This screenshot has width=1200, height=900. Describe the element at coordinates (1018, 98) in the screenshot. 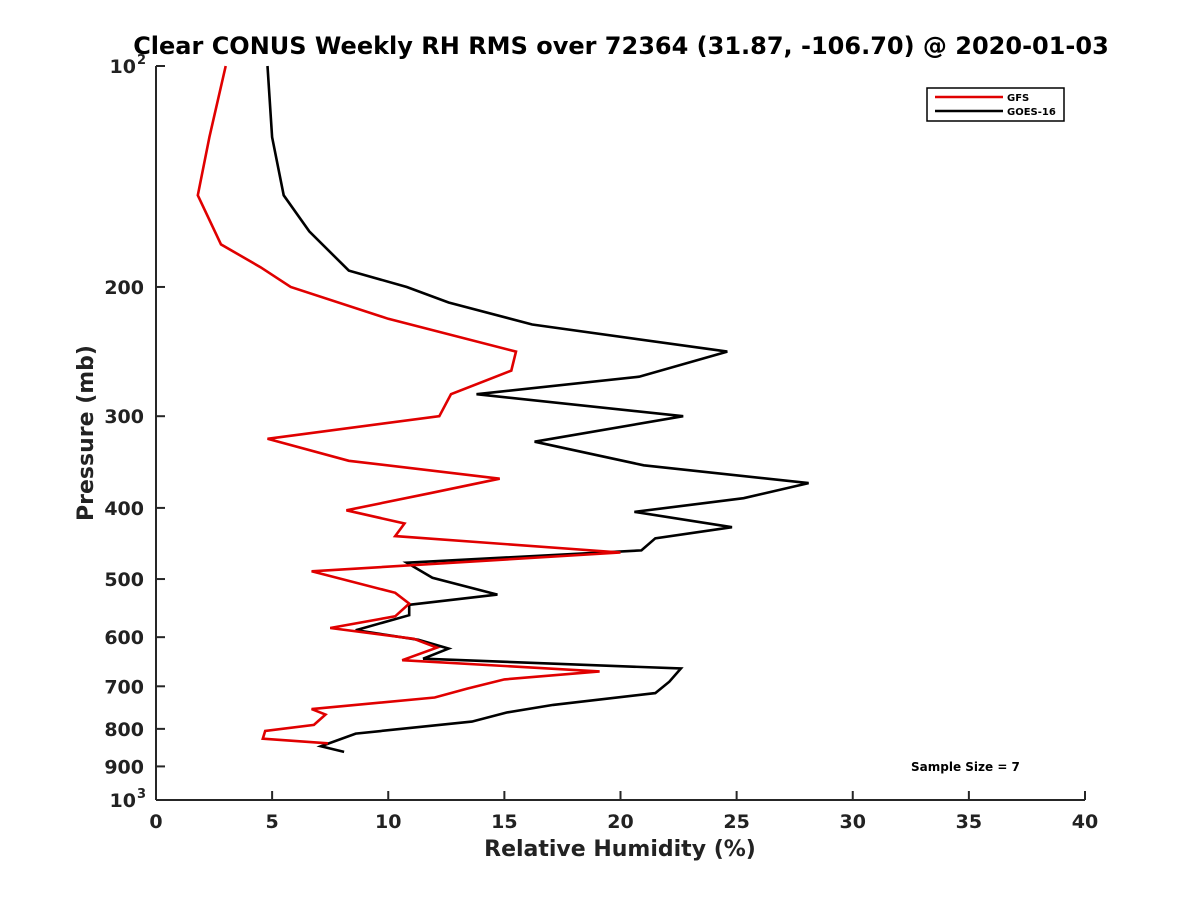

I see `legend-label-gfs: GFS` at that location.